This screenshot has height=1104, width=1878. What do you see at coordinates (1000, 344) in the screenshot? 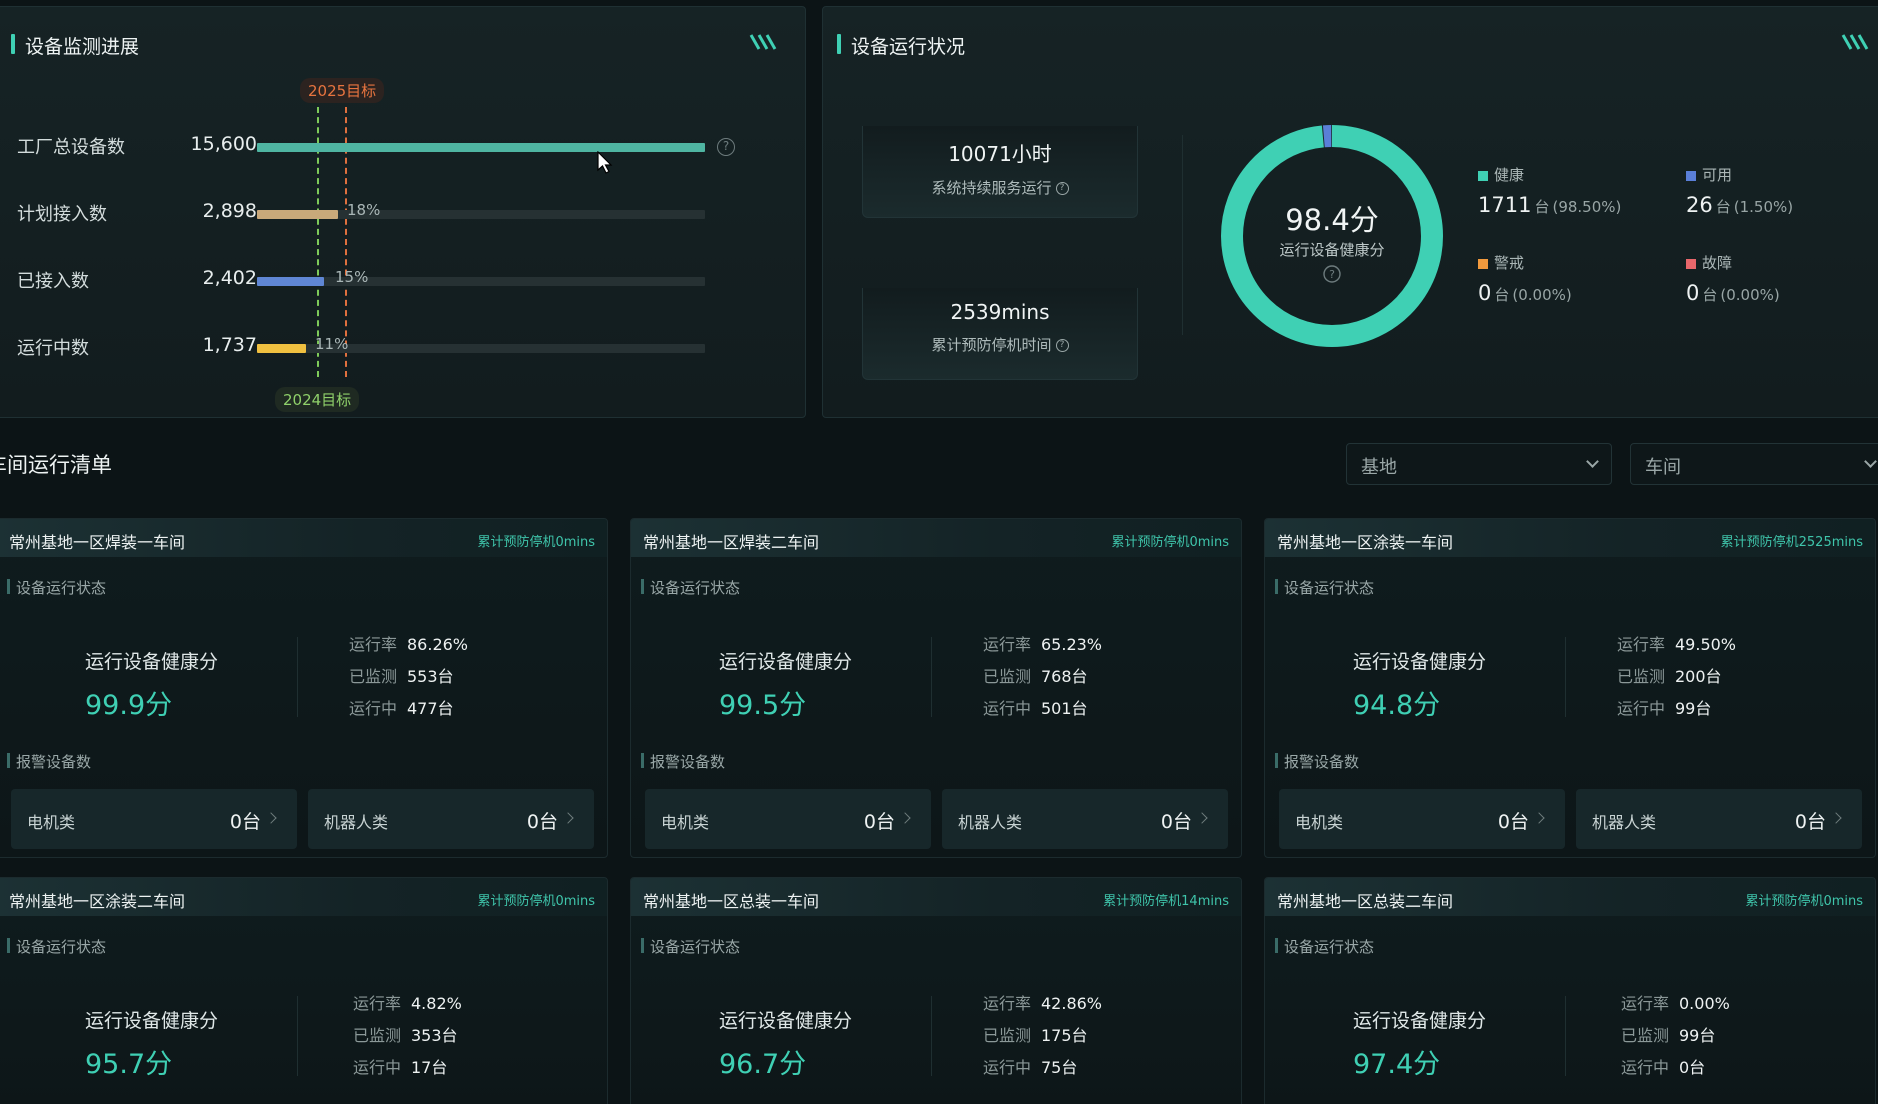
I see `downtime-label: 累计预防停机时间?` at bounding box center [1000, 344].